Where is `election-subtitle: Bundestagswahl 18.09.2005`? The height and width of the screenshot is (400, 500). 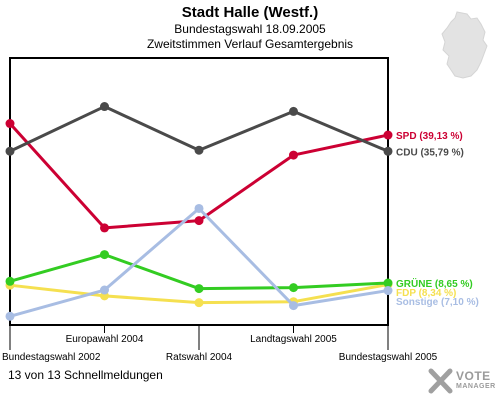
election-subtitle: Bundestagswahl 18.09.2005 is located at coordinates (250, 29).